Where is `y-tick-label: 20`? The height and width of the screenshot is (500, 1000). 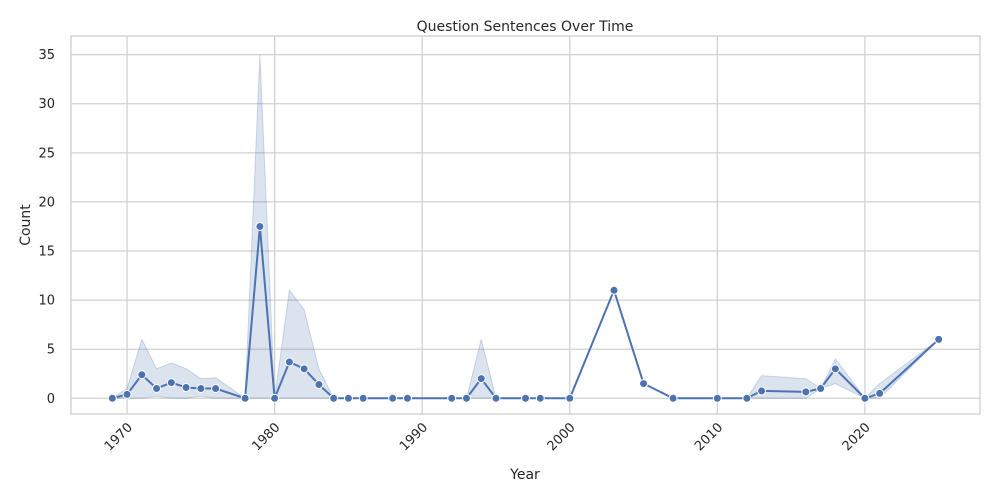
y-tick-label: 20 is located at coordinates (46, 202).